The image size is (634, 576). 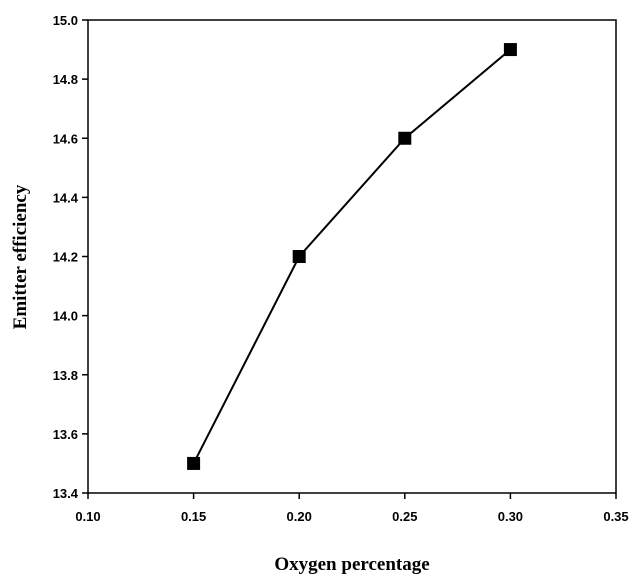 I want to click on x-axis-title: Oxygen percentage, so click(x=351, y=564).